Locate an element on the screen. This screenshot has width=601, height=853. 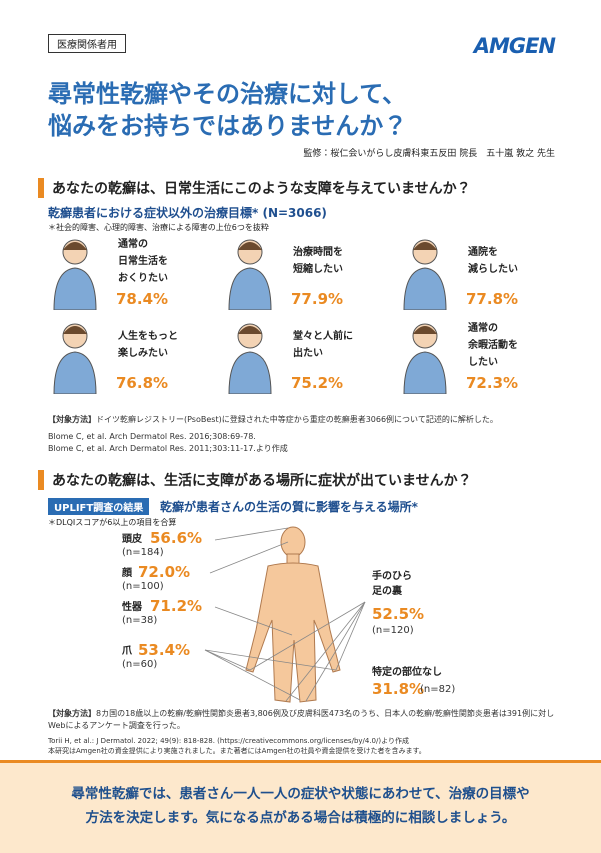
item-label: 余暇活動を is located at coordinates (493, 345).